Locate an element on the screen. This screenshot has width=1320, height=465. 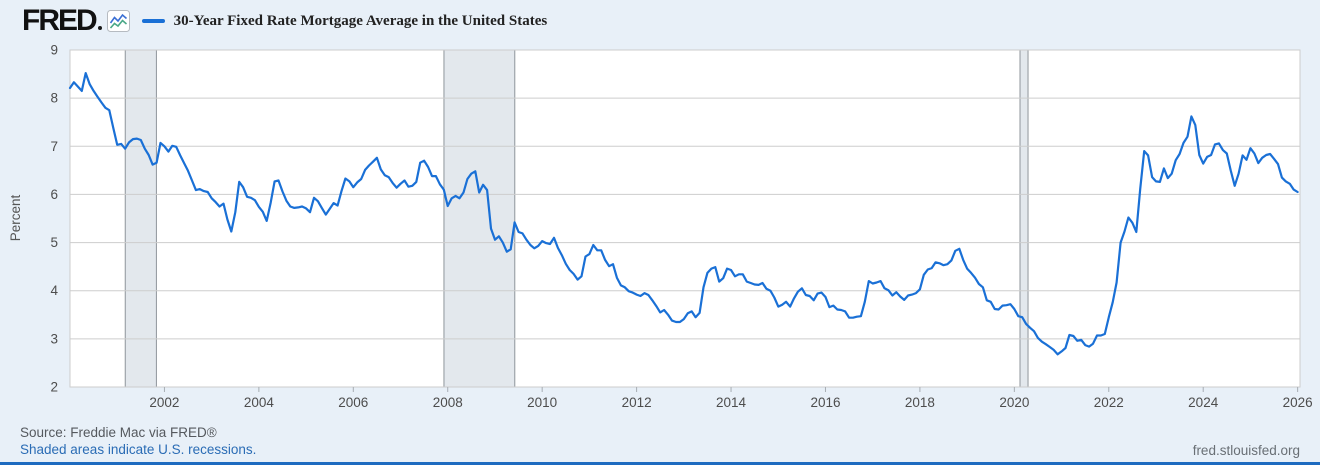
bottom-accent-bar is located at coordinates (660, 463).